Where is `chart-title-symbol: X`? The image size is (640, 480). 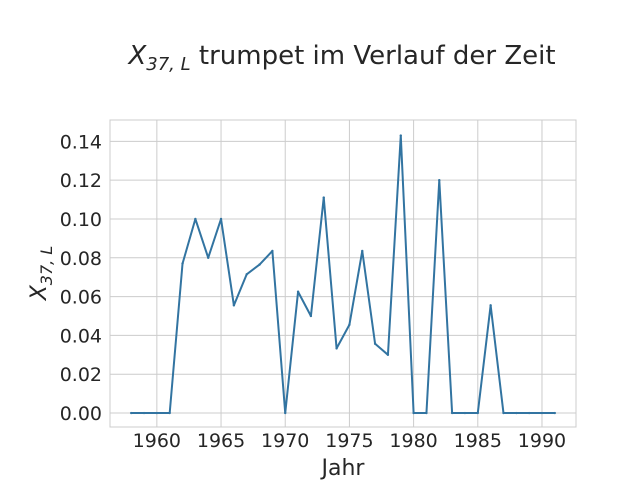 chart-title-symbol: X is located at coordinates (136, 56).